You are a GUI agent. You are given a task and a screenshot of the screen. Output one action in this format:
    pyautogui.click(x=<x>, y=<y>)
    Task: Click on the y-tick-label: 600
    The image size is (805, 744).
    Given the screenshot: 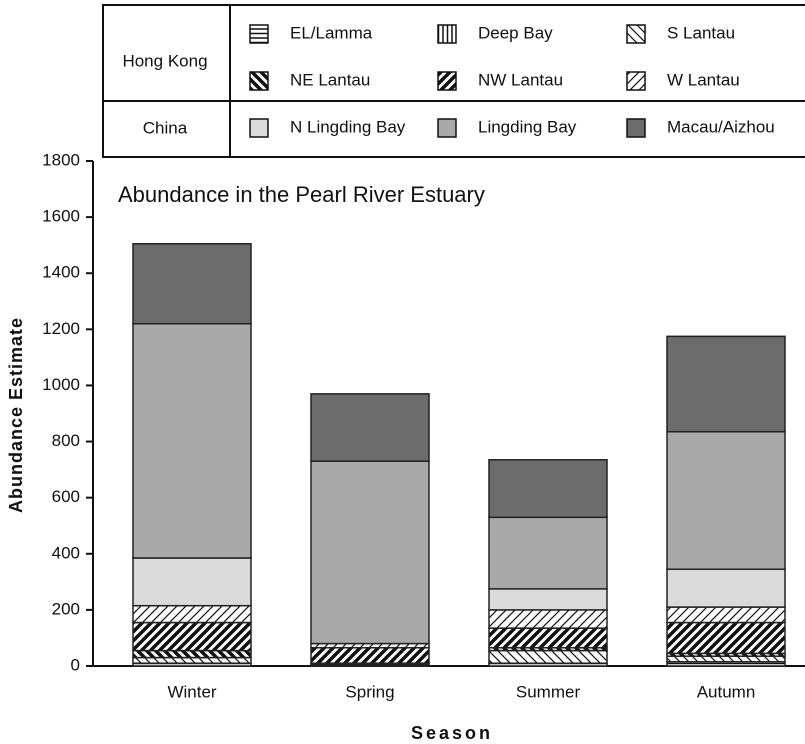 What is the action you would take?
    pyautogui.click(x=66, y=496)
    